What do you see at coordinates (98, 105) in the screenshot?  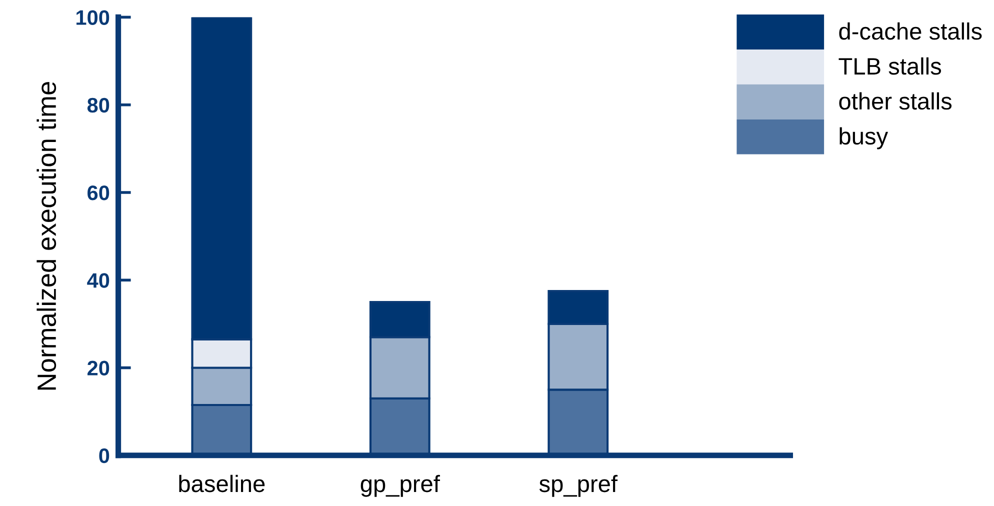 I see `y-tick-label: 80` at bounding box center [98, 105].